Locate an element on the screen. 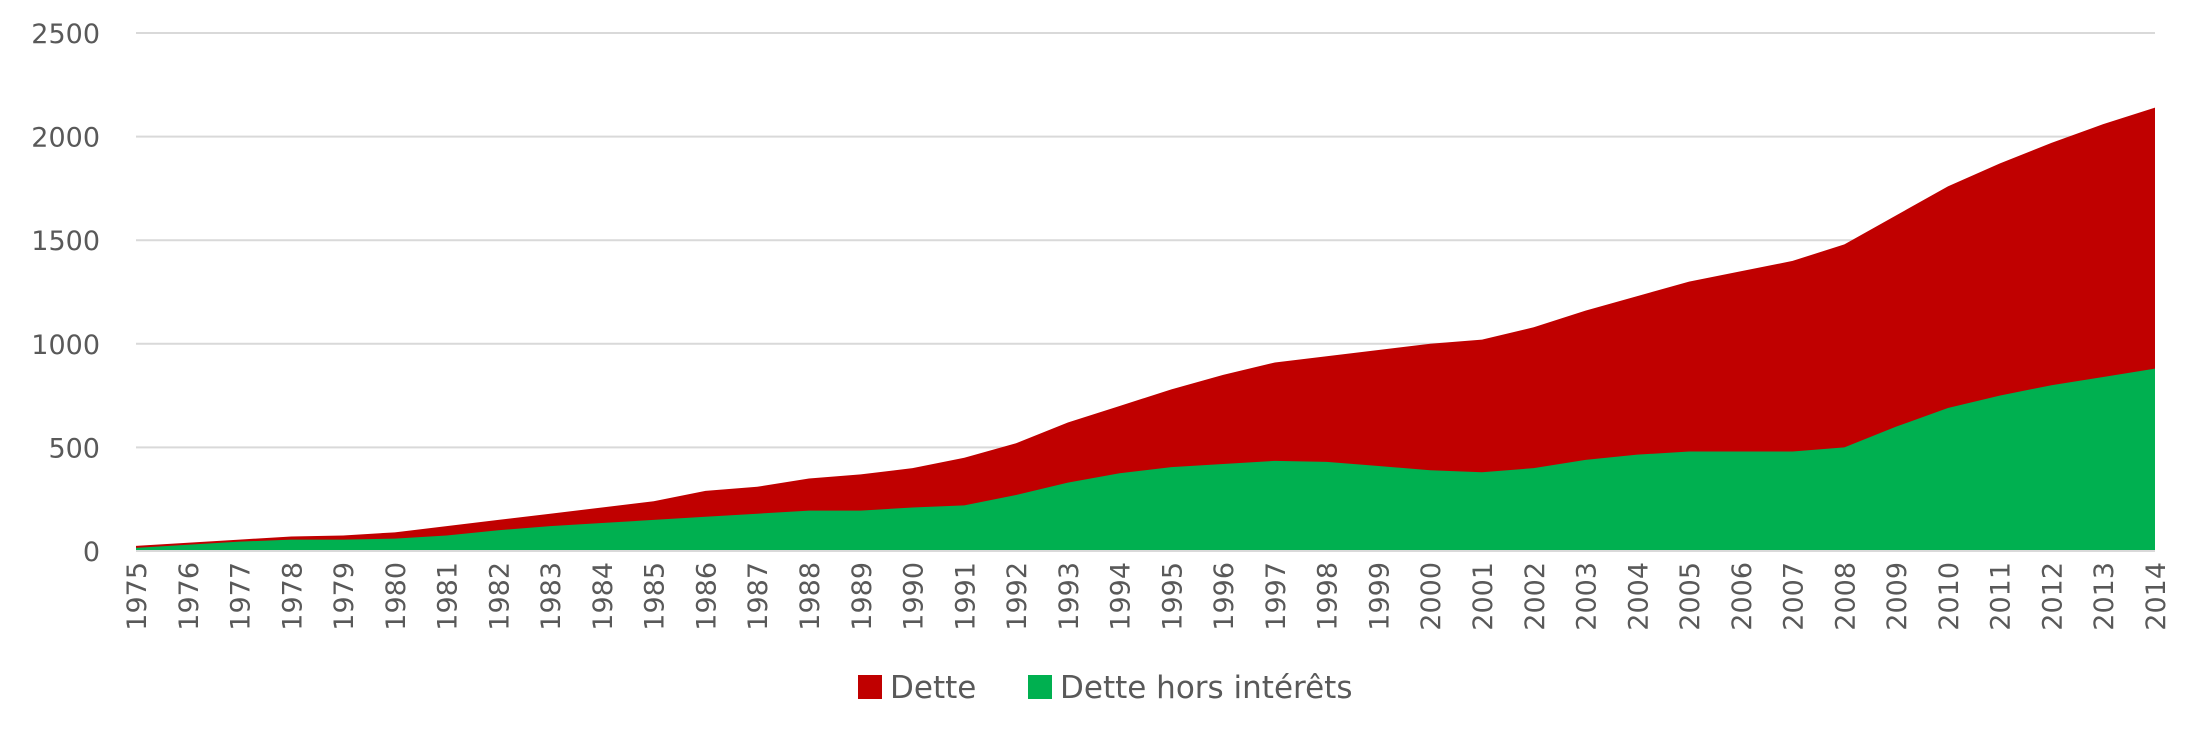  legend: Dette Dette hors intérêts is located at coordinates (1105, 688).